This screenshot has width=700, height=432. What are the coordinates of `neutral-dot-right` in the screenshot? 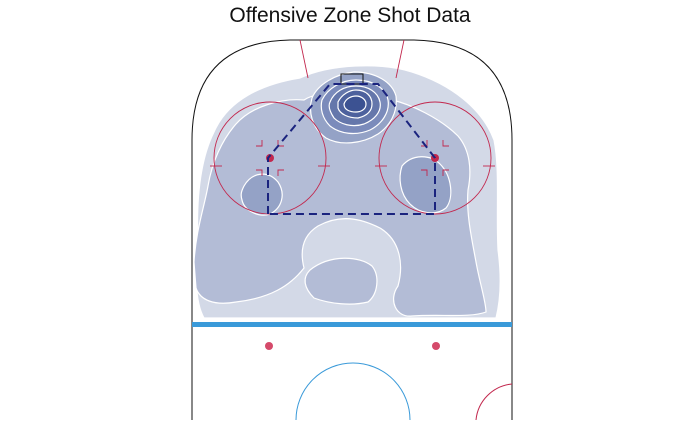 It's located at (436, 346).